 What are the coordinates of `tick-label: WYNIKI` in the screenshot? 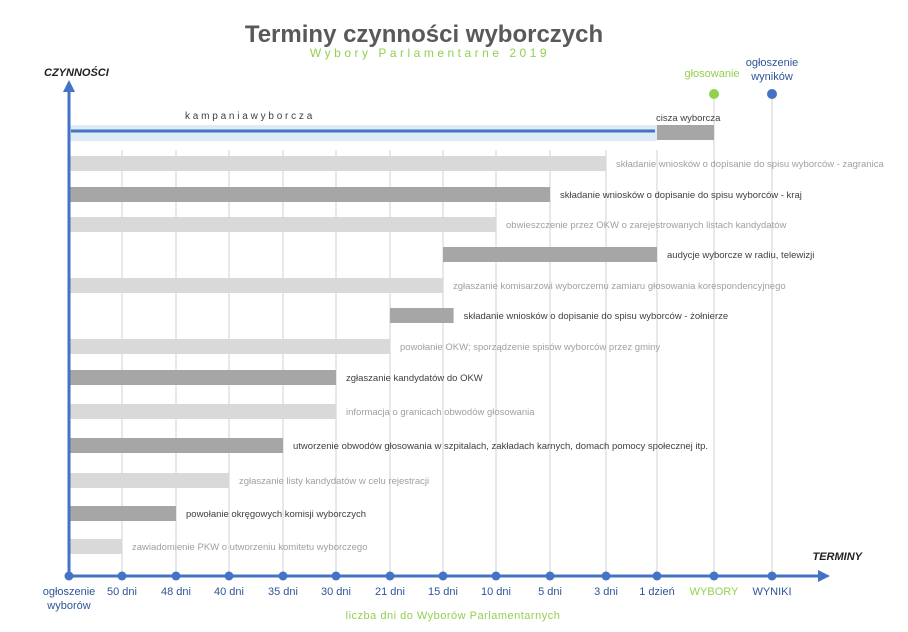 It's located at (771, 592).